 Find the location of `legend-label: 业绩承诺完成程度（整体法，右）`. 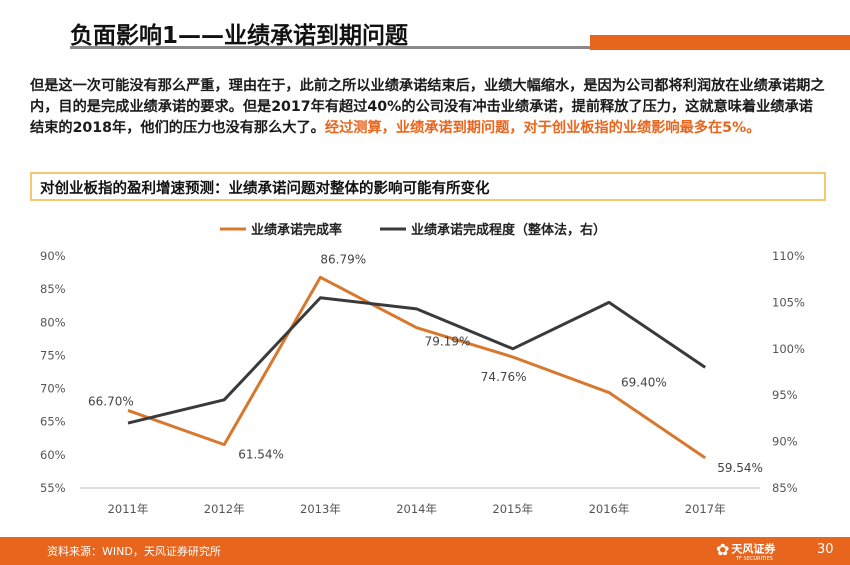

legend-label: 业绩承诺完成程度（整体法，右） is located at coordinates (508, 230).